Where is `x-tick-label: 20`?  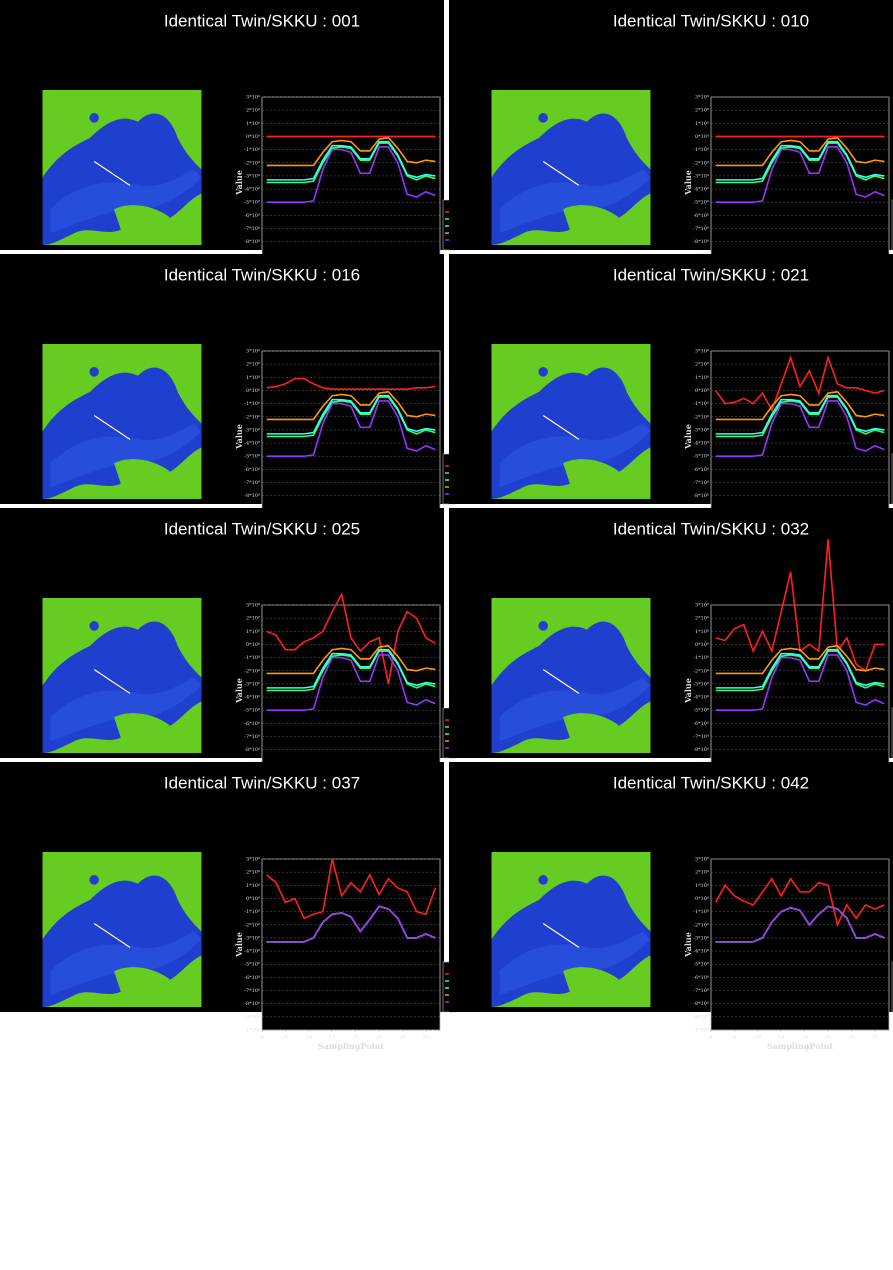 x-tick-label: 20 is located at coordinates (355, 1038).